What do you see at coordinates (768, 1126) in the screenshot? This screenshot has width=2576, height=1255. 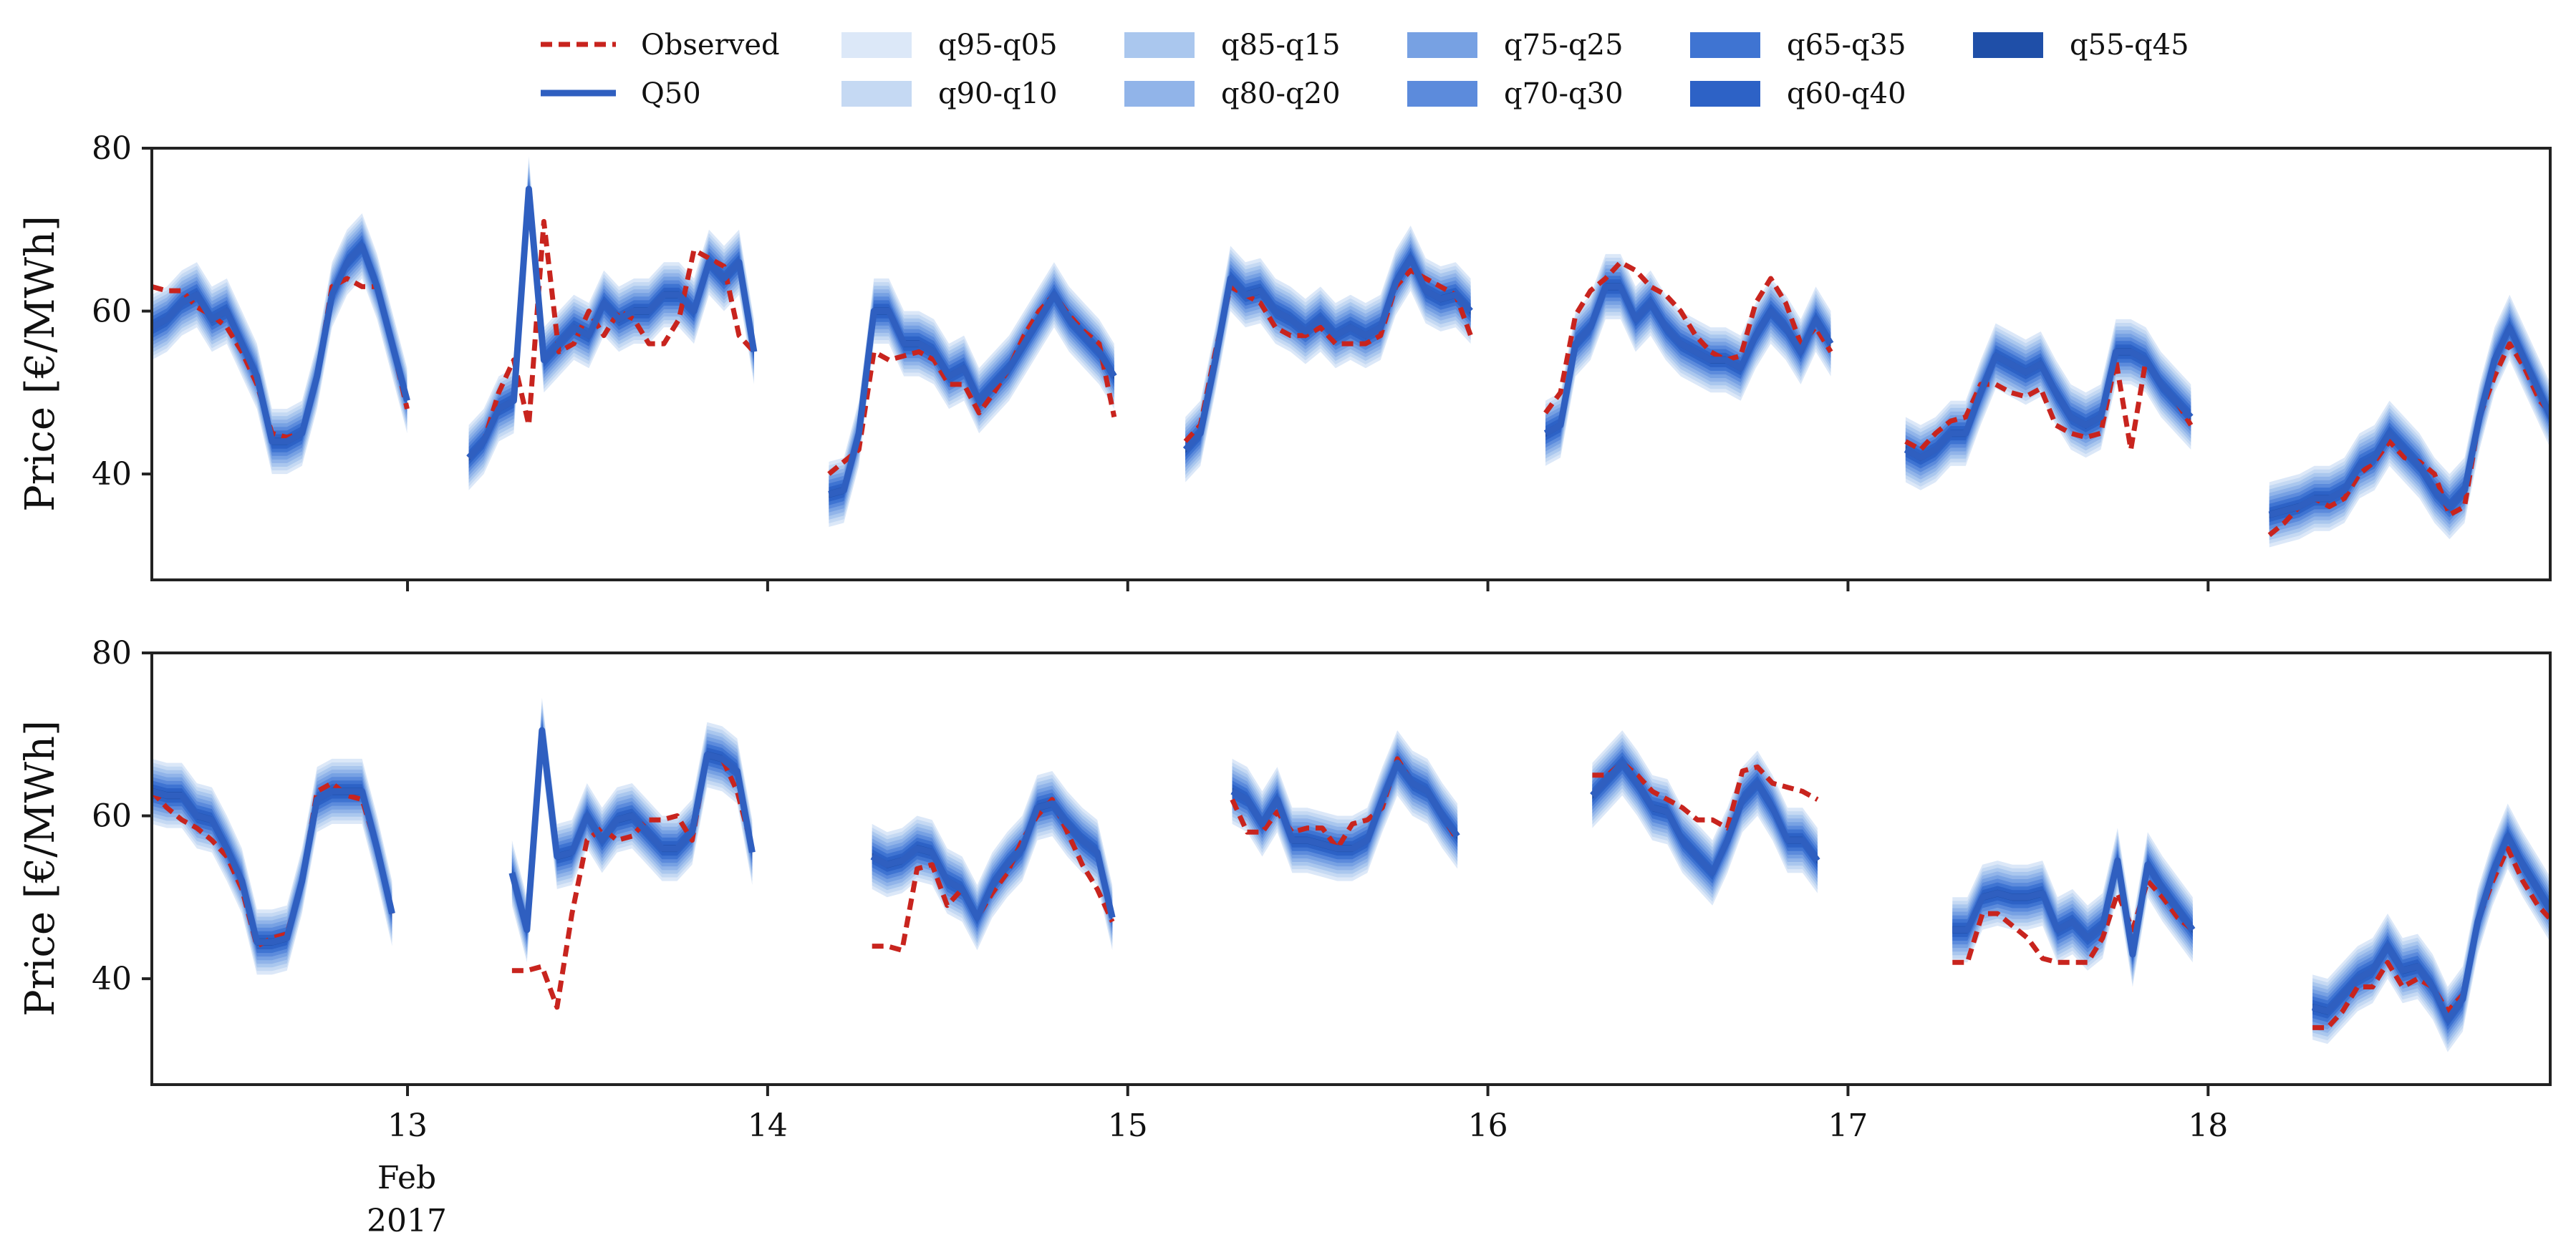 I see `x-tick-label-14: 14` at bounding box center [768, 1126].